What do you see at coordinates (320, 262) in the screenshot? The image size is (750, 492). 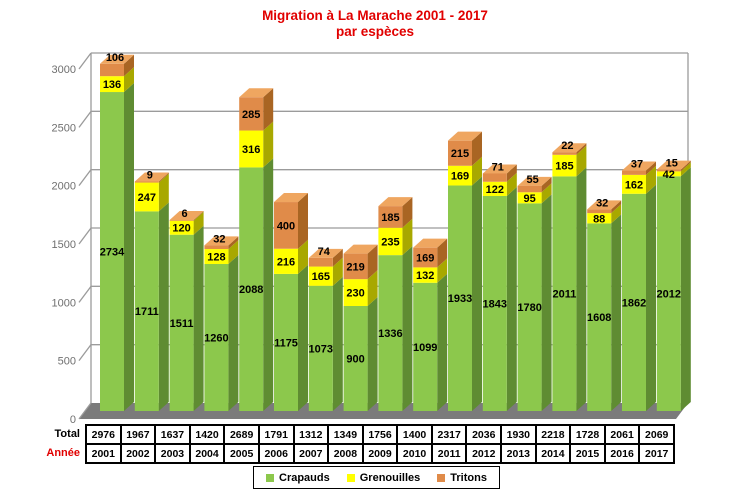 I see `bar-front-tritons-2007` at bounding box center [320, 262].